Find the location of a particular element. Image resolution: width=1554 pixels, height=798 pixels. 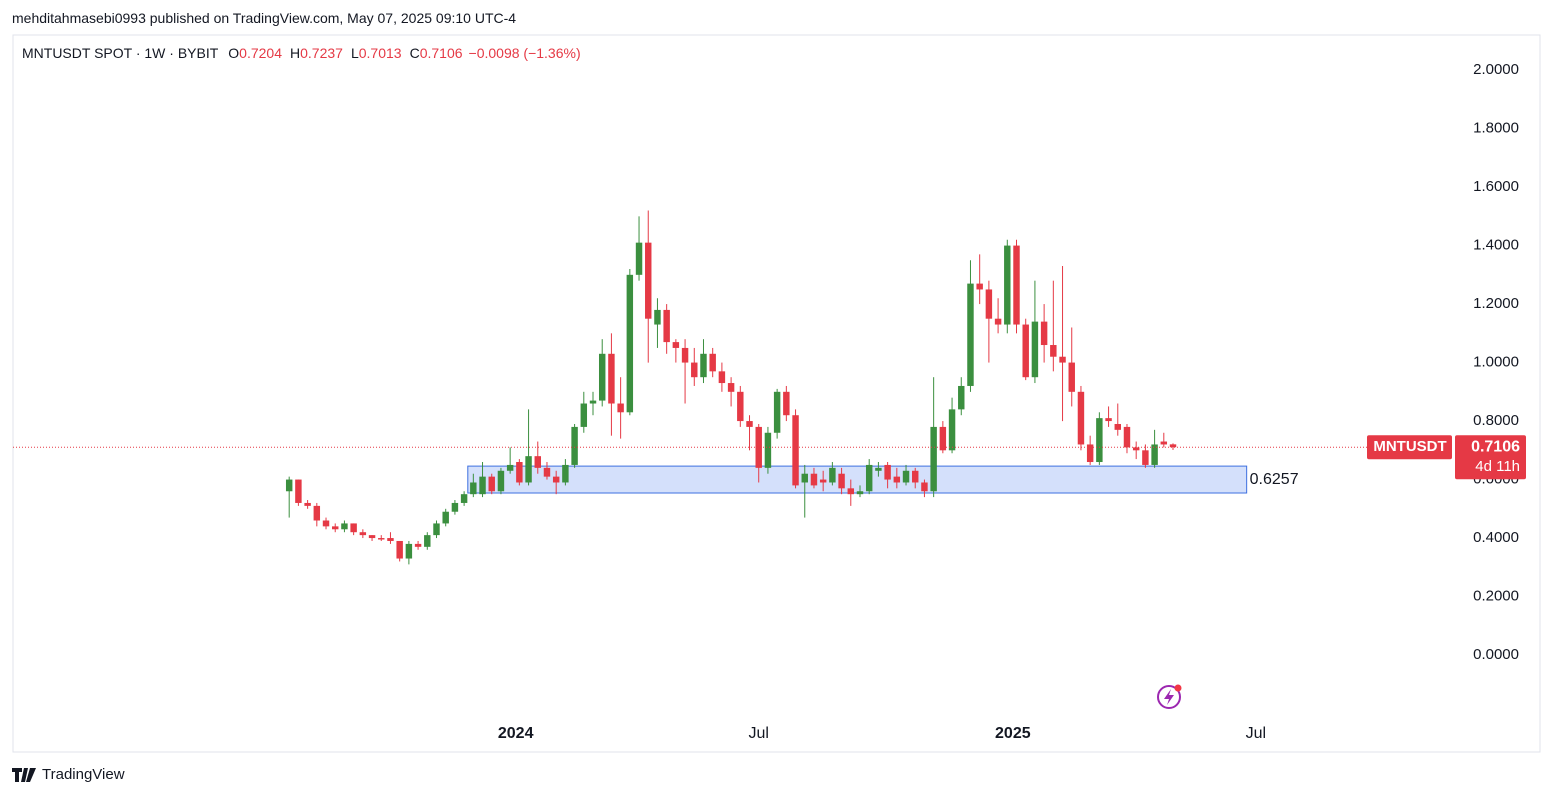

y-tick-label: 1.4000 is located at coordinates (1496, 245).